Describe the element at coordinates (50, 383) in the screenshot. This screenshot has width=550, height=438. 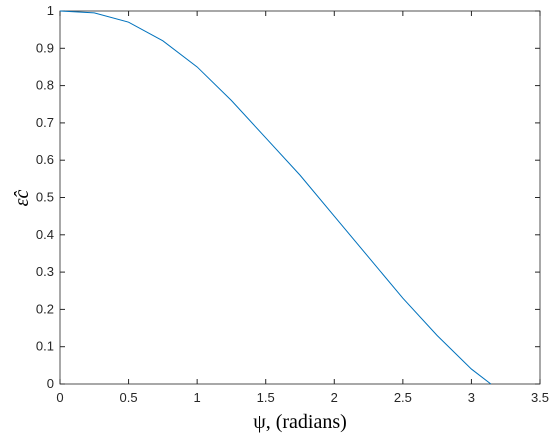
I see `y-tick-label: 0` at that location.